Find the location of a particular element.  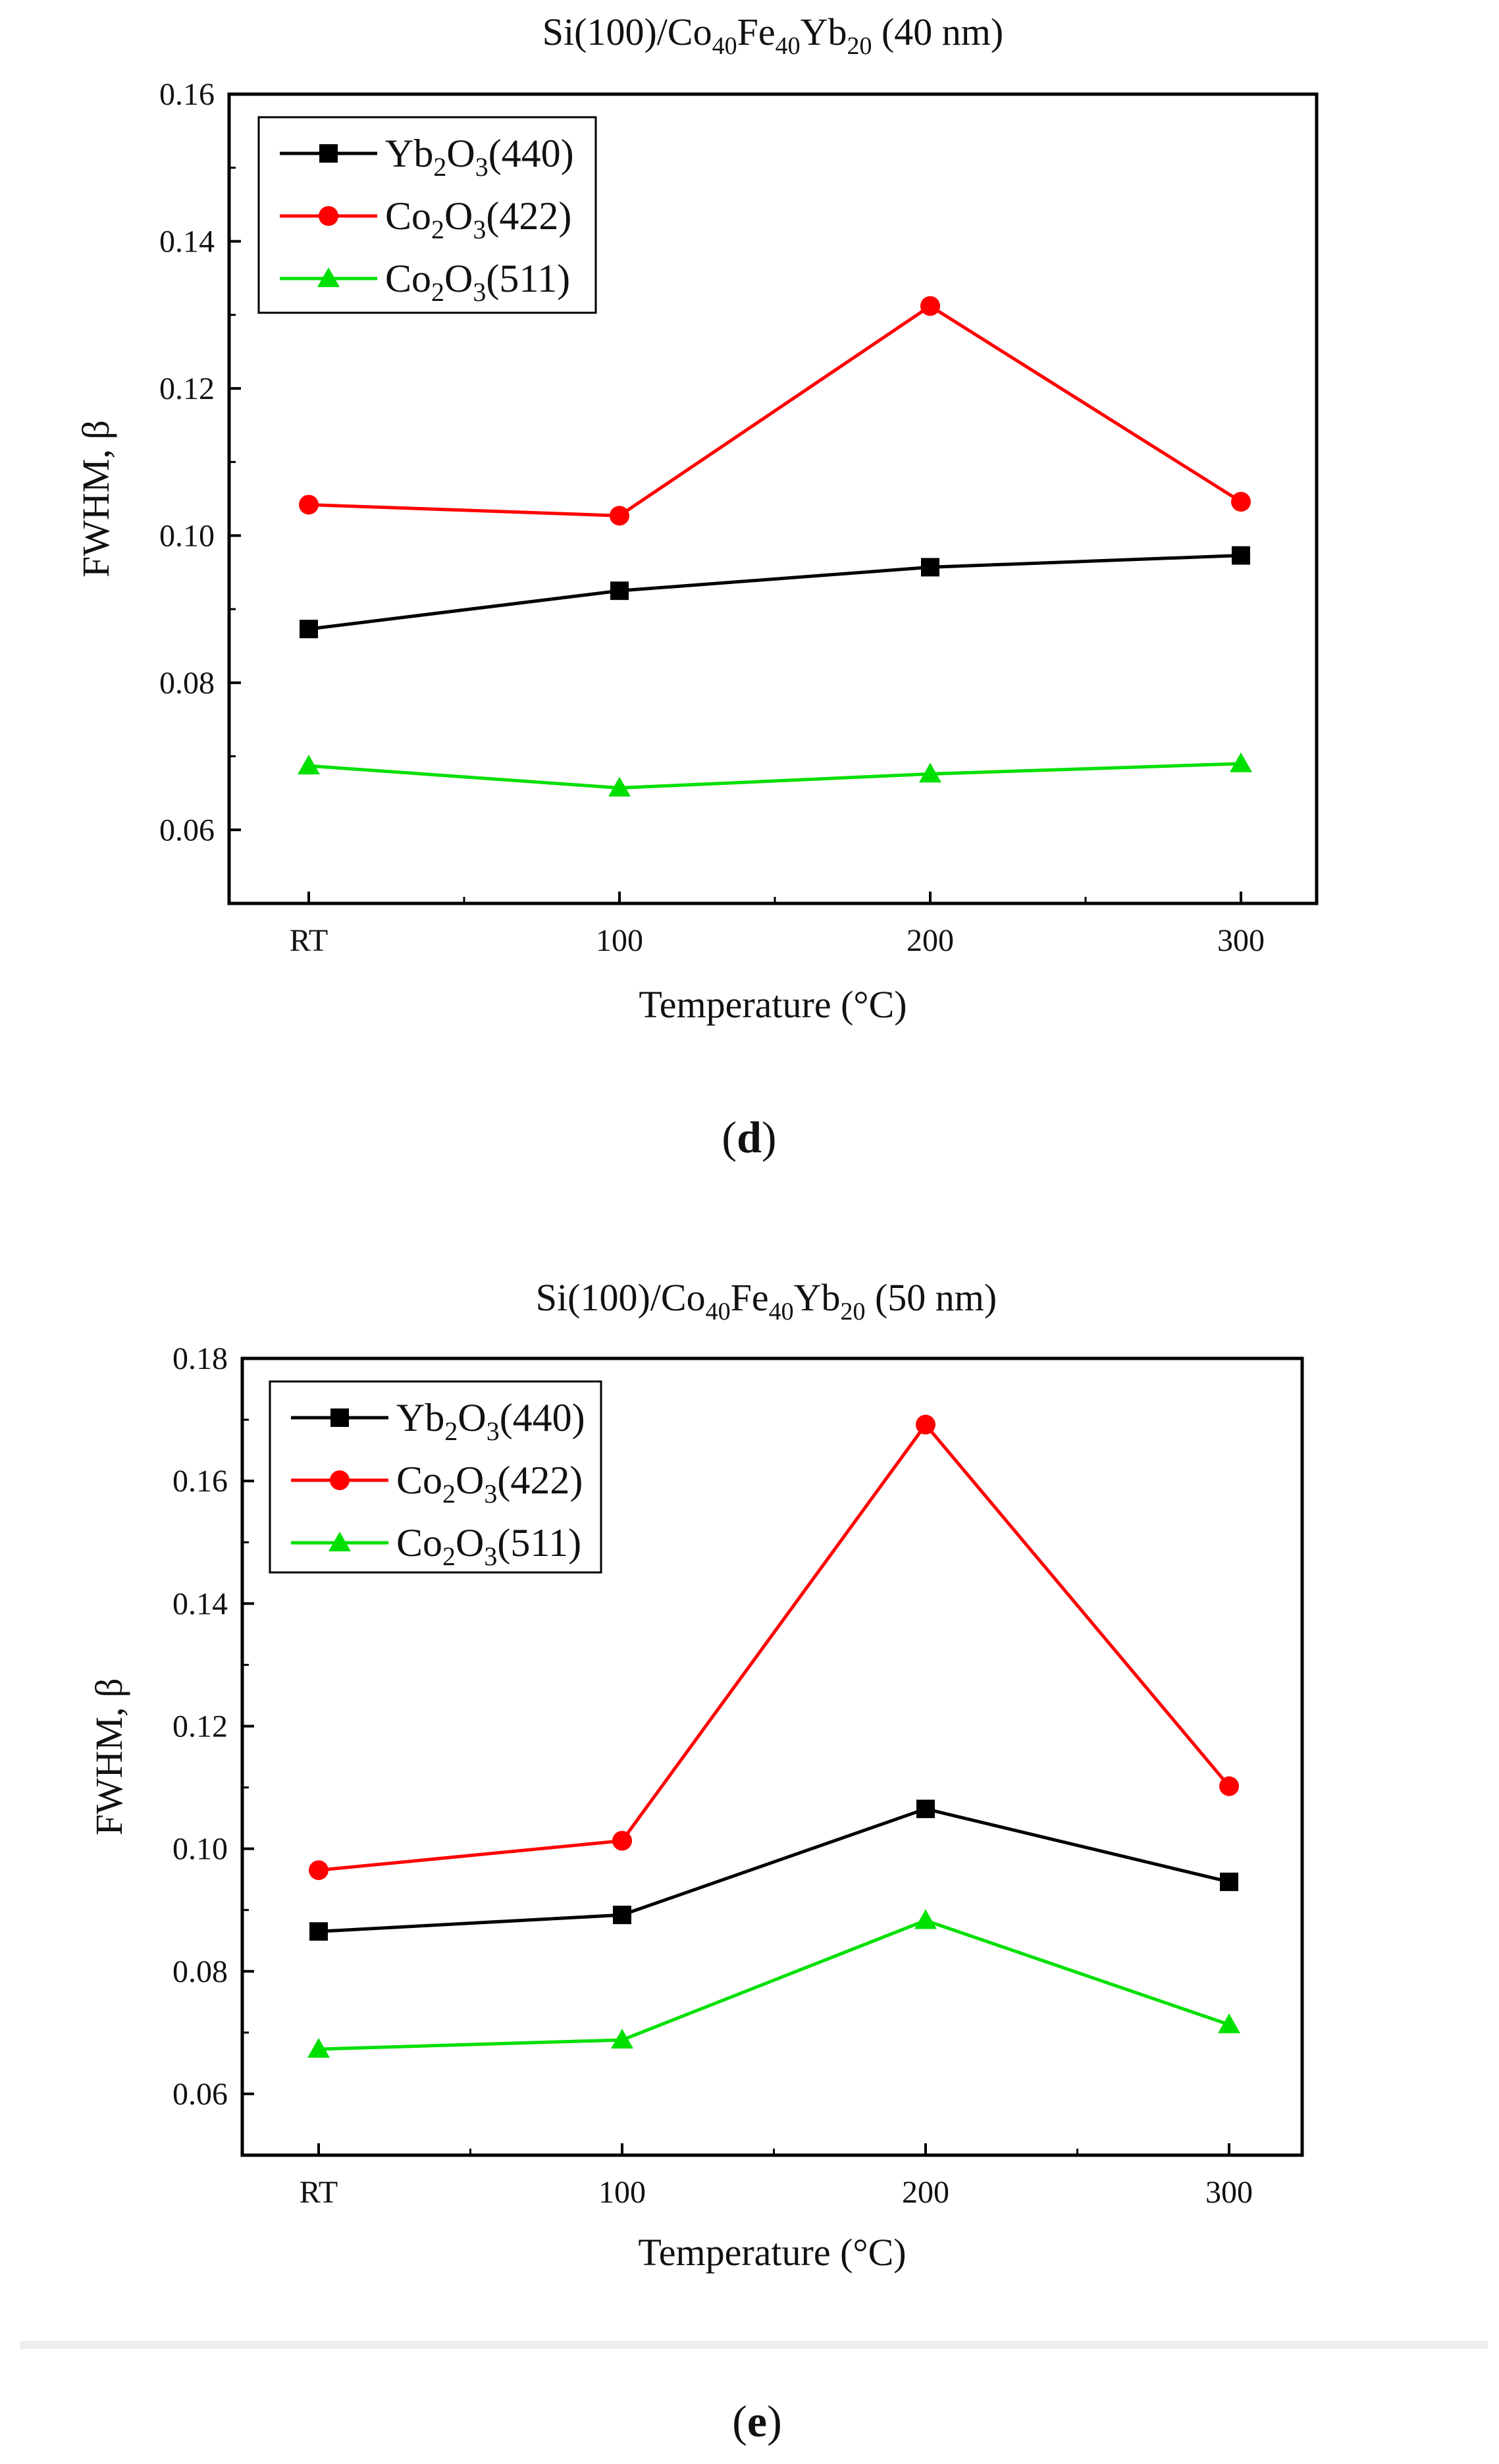

panel-caption: (d) is located at coordinates (749, 1137).